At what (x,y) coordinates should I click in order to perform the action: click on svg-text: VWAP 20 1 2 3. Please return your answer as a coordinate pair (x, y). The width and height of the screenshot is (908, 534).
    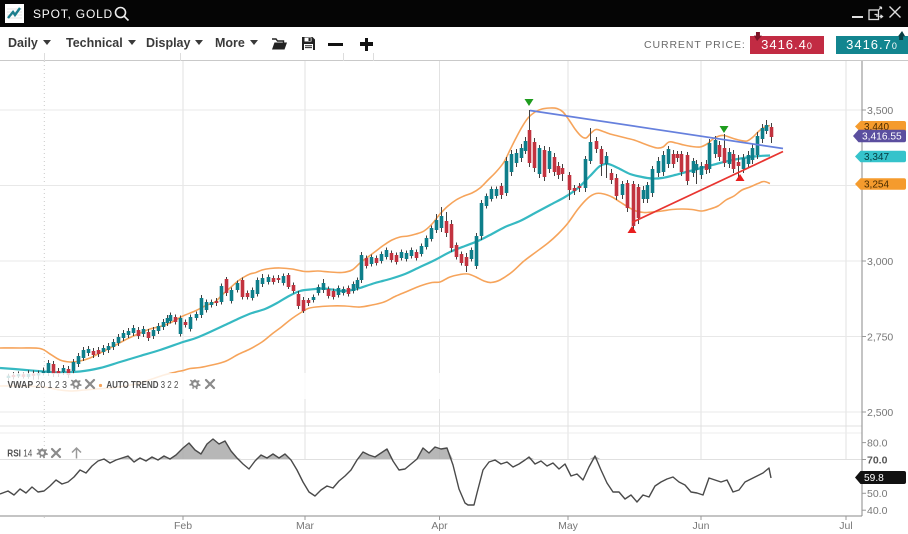
    Looking at the image, I should click on (38, 385).